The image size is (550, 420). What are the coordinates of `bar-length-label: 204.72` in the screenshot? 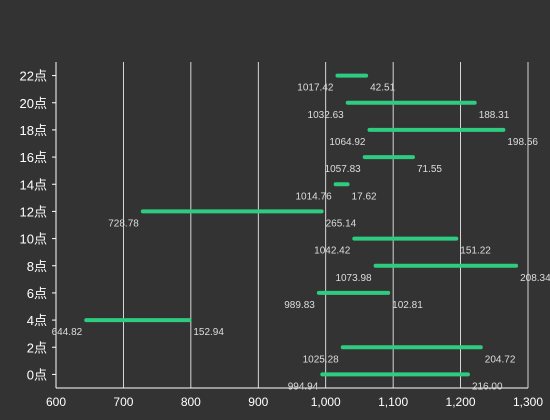 It's located at (500, 359).